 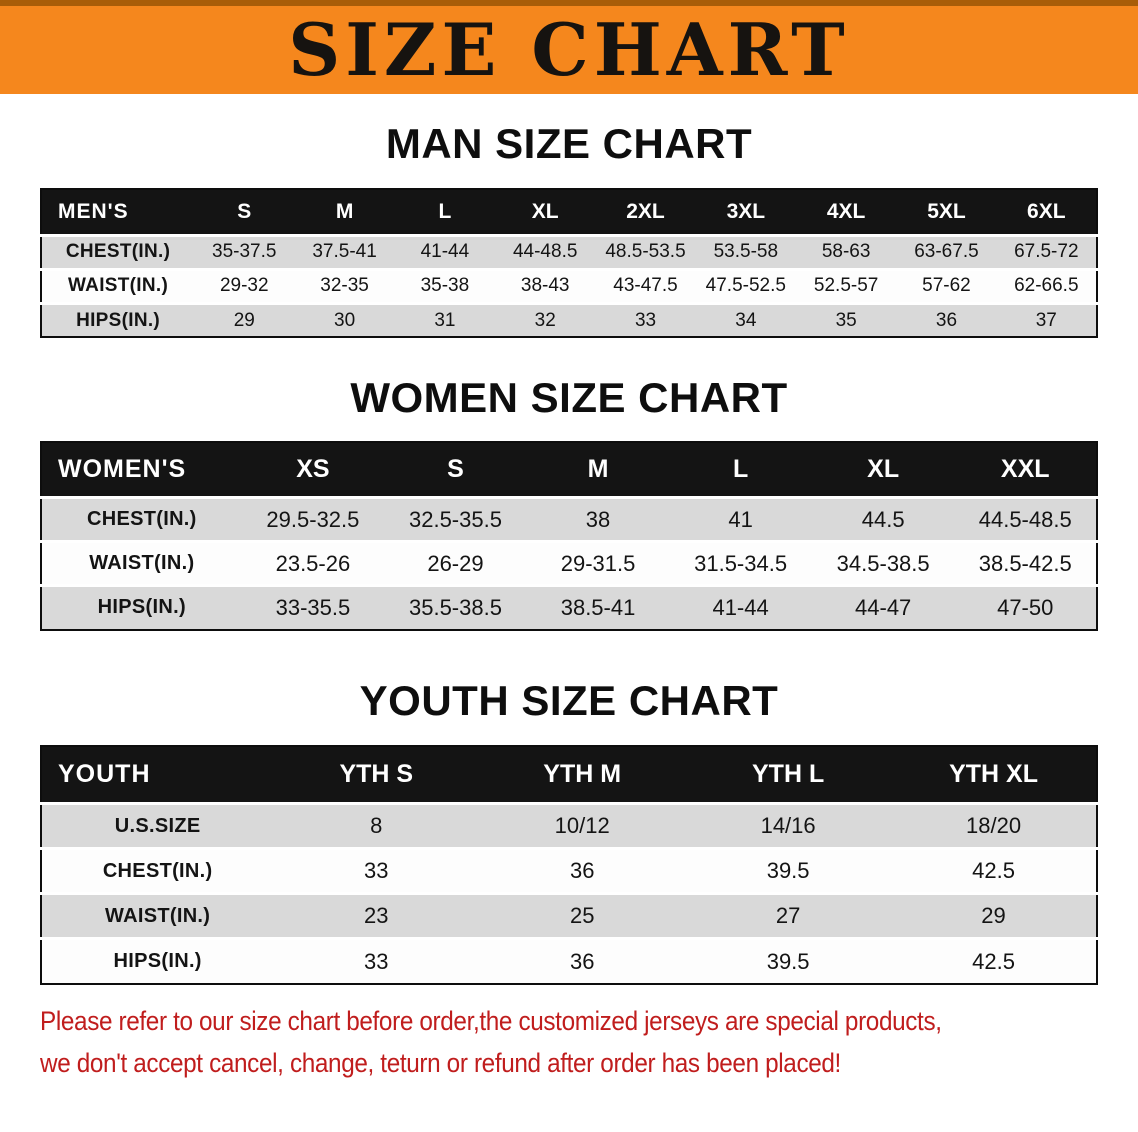 I want to click on women-section-heading: WOMEN SIZE CHART, so click(x=569, y=398).